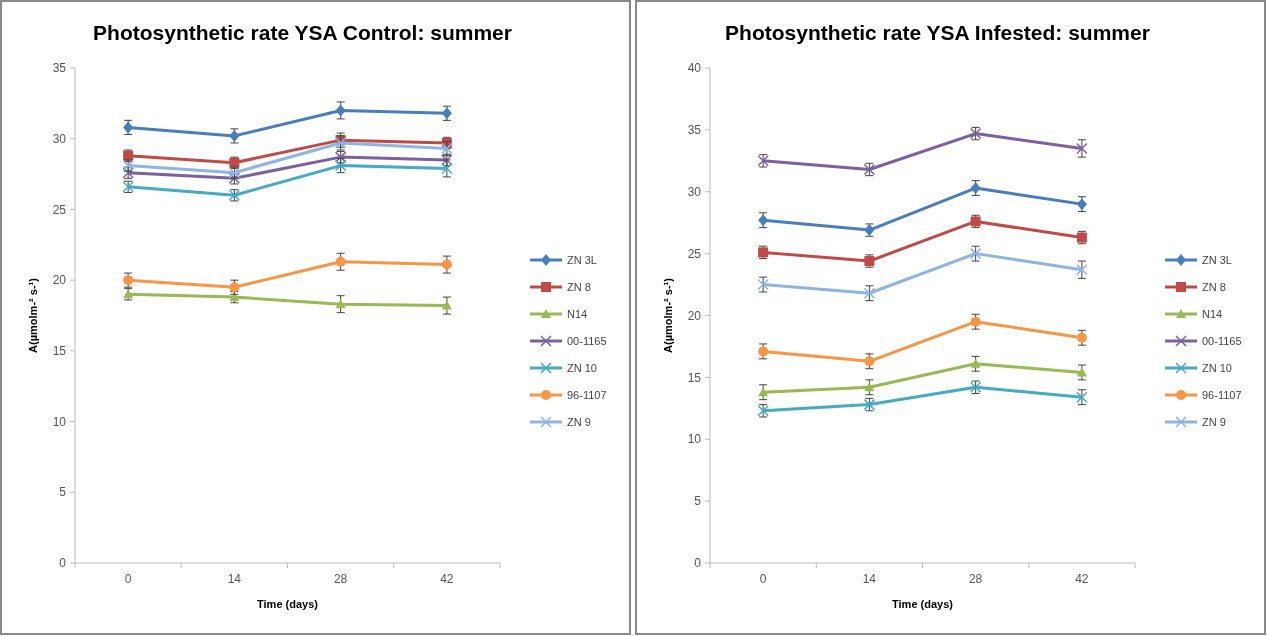  Describe the element at coordinates (694, 68) in the screenshot. I see `y-tick-label: 40` at that location.